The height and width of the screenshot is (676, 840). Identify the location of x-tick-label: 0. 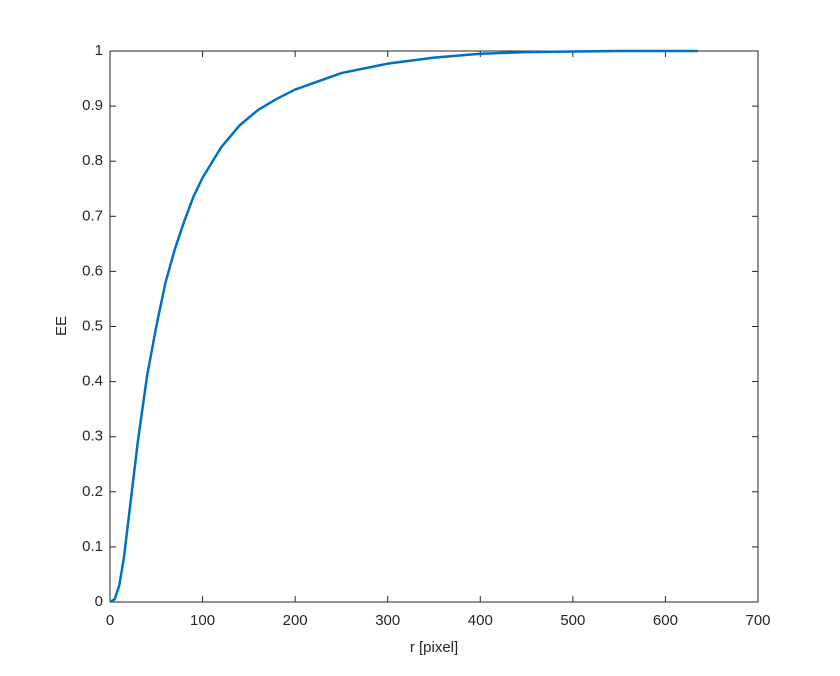
(110, 620).